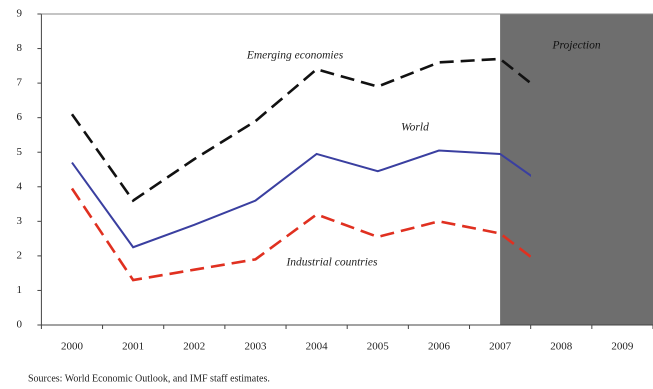 Image resolution: width=653 pixels, height=389 pixels. I want to click on y-tick-label: 1, so click(20, 290).